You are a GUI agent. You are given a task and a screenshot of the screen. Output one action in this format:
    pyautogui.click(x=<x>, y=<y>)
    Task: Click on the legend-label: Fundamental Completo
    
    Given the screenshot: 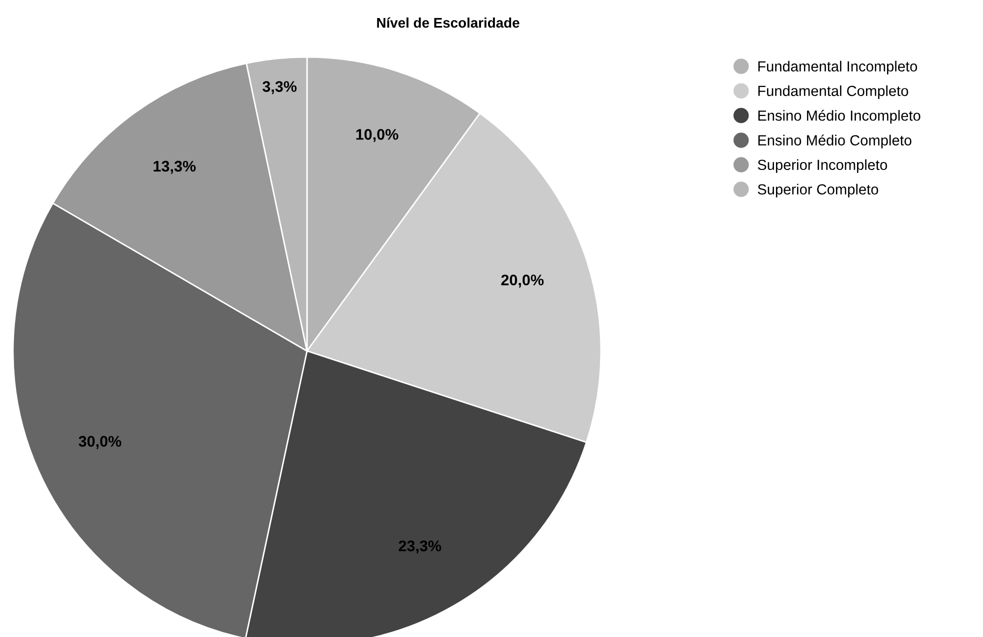 What is the action you would take?
    pyautogui.click(x=833, y=92)
    